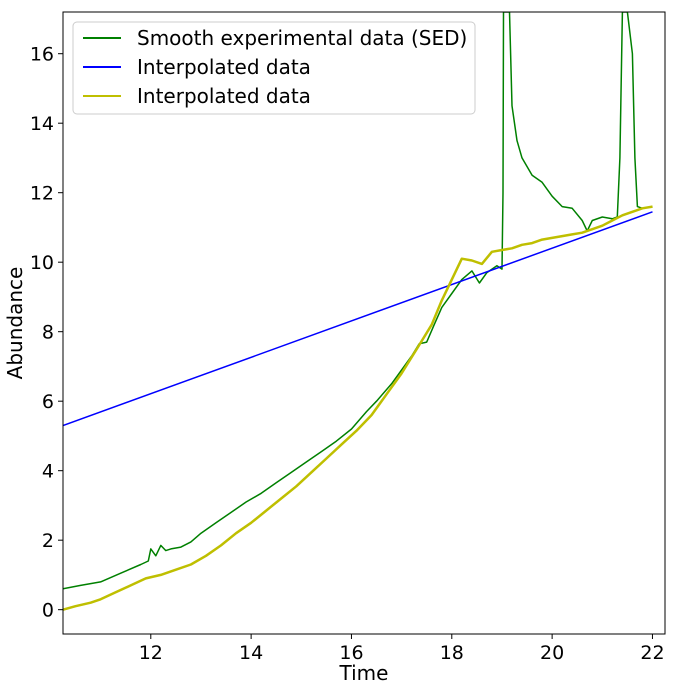 Image resolution: width=678 pixels, height=691 pixels. What do you see at coordinates (42, 194) in the screenshot?
I see `y-tick-label: 12` at bounding box center [42, 194].